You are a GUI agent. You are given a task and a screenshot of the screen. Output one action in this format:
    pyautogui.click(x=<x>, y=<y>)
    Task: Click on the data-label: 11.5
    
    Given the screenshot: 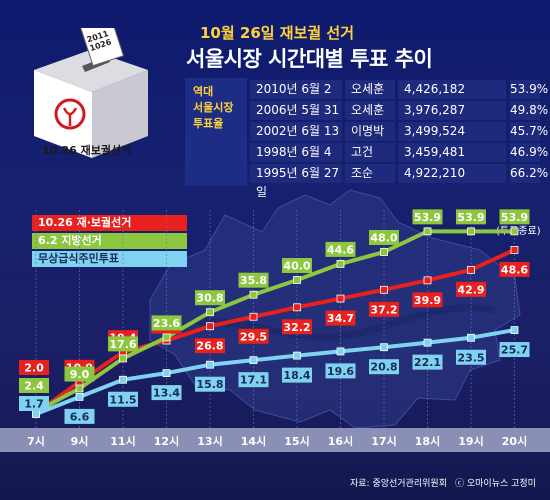 What is the action you would take?
    pyautogui.click(x=122, y=399)
    